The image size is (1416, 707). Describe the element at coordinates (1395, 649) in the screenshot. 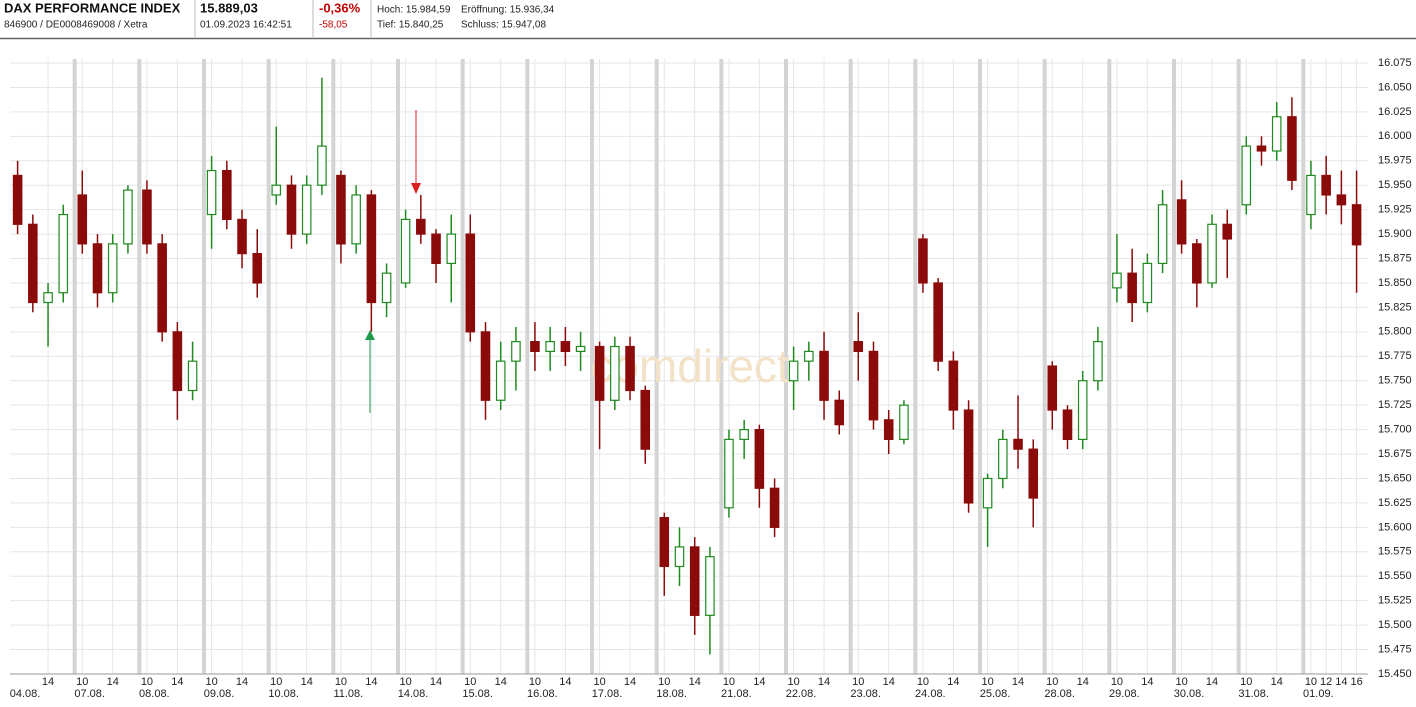

I see `y-tick-label: 15.475` at that location.